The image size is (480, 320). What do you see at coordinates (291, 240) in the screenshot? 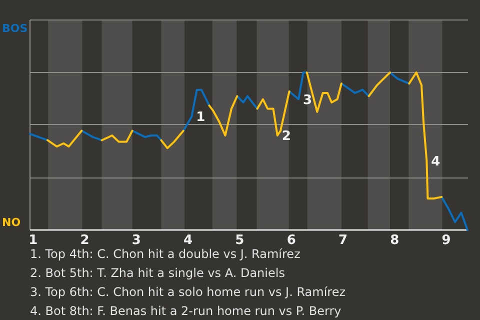
I see `x-tick-label: 6` at bounding box center [291, 240].